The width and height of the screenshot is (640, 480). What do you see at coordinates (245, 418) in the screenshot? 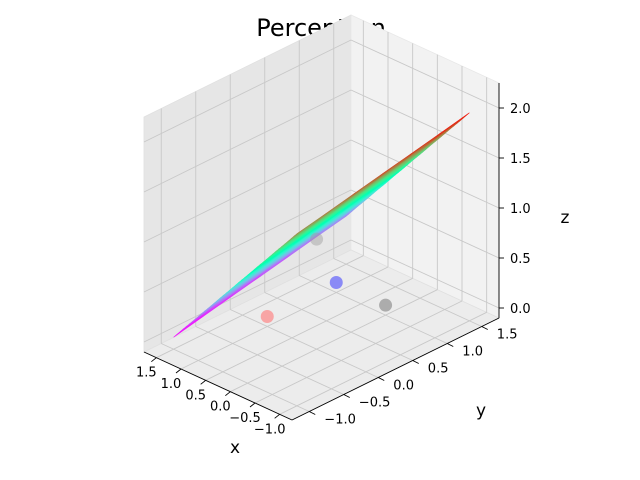
I see `x-tick-label: −0.5` at bounding box center [245, 418].